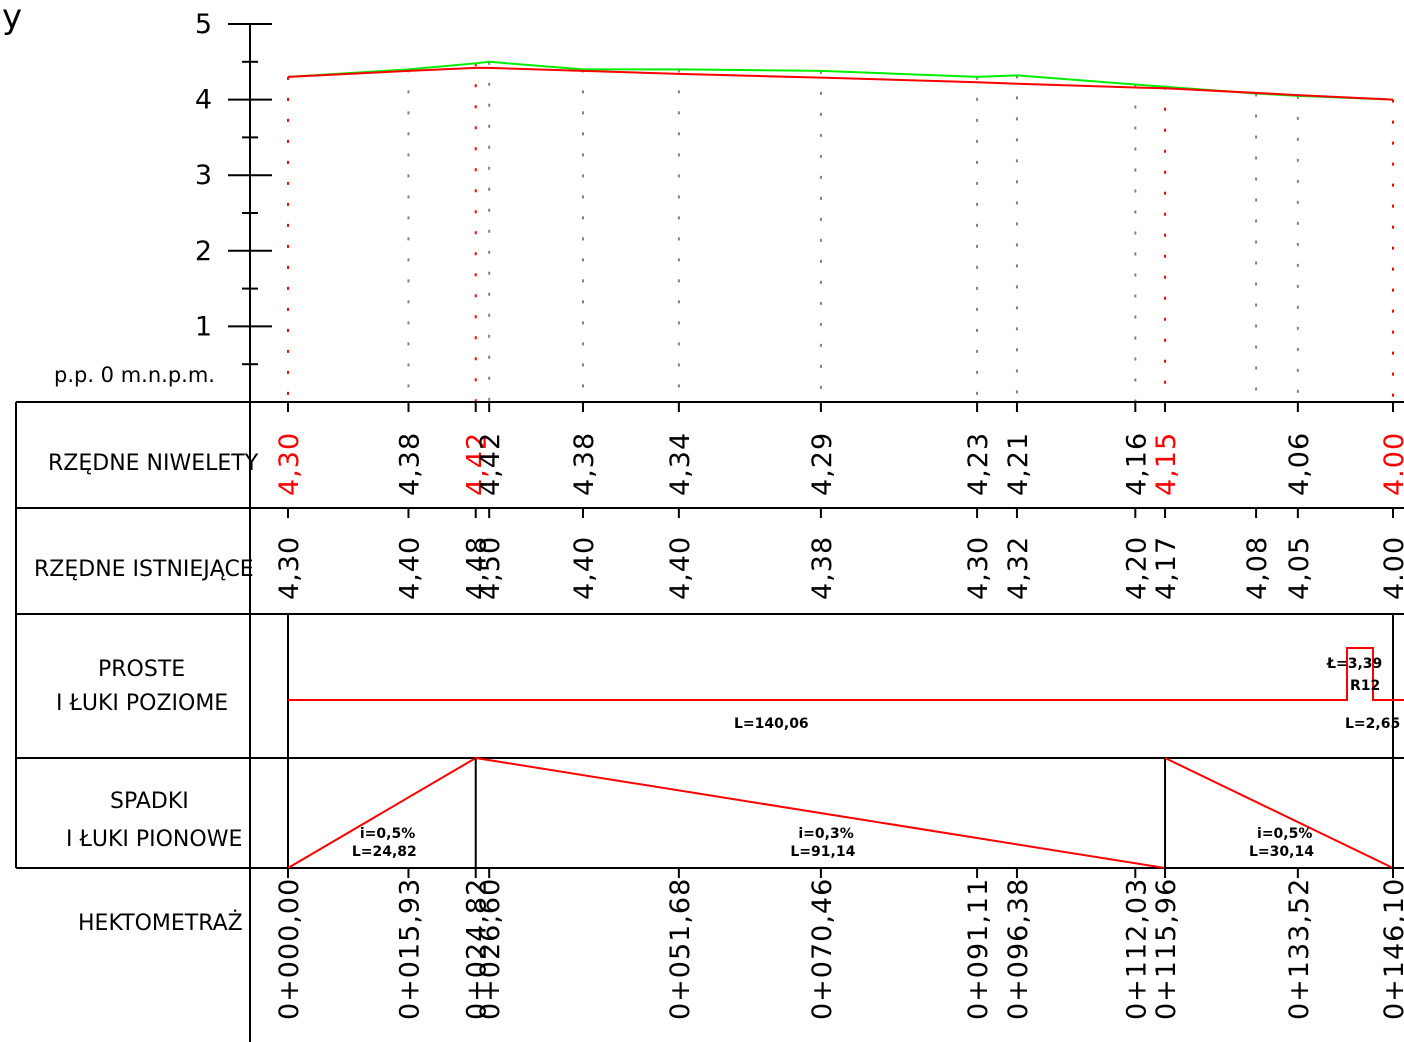 Image resolution: width=1404 pixels, height=1042 pixels. I want to click on istniejaca-value: 4,38, so click(822, 568).